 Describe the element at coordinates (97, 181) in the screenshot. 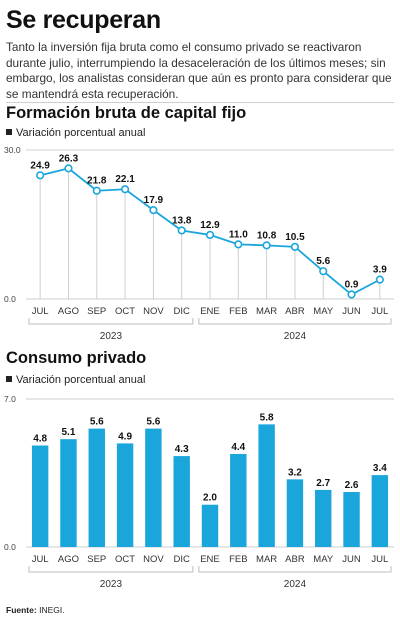

I see `data-label: 21.8` at that location.